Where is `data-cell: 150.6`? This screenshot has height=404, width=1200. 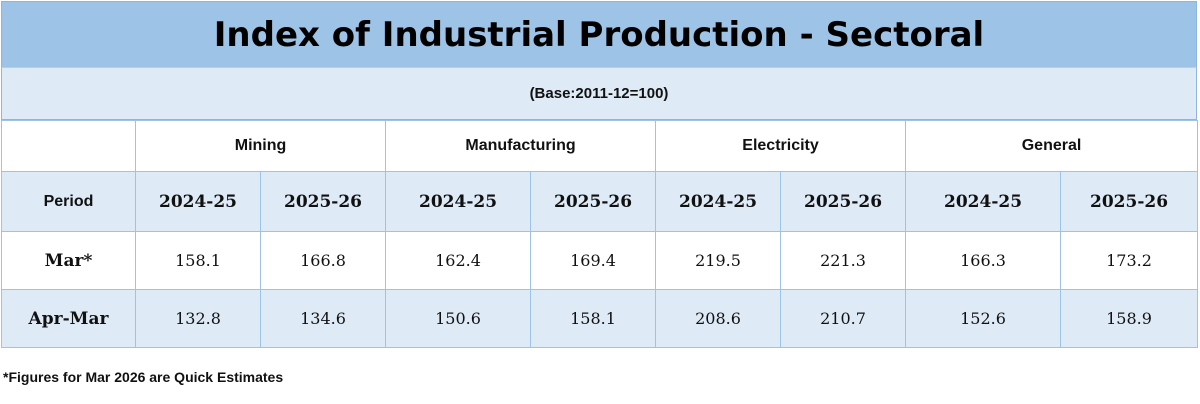
data-cell: 150.6 is located at coordinates (458, 318).